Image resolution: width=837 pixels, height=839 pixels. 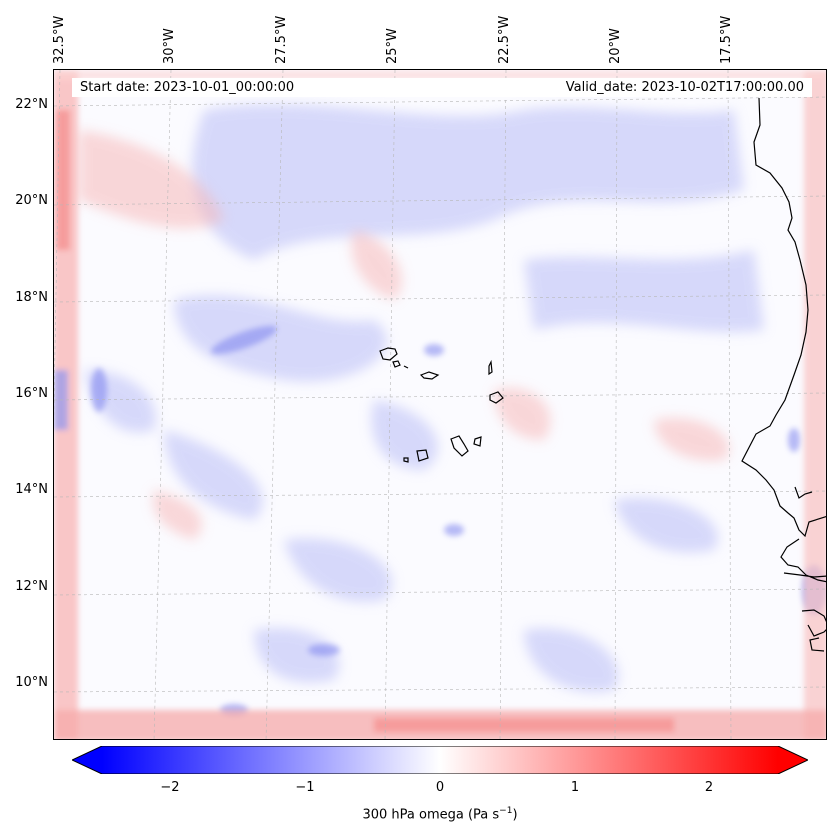 What do you see at coordinates (31, 586) in the screenshot?
I see `lat-label-12n: 12°N` at bounding box center [31, 586].